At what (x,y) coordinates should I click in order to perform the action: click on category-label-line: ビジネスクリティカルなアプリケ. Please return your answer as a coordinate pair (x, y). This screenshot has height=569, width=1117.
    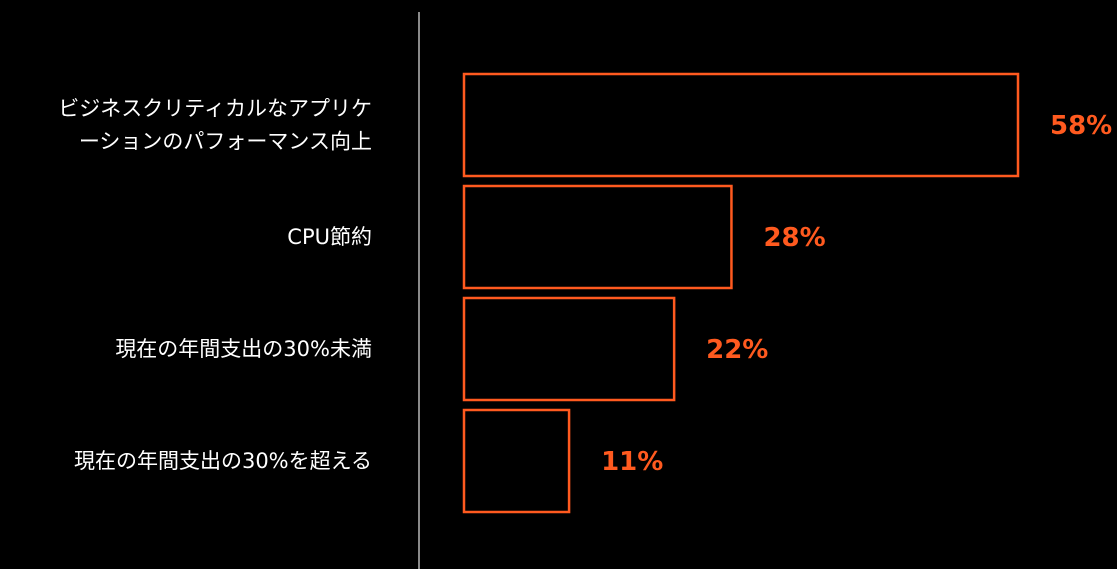
    Looking at the image, I should click on (215, 109).